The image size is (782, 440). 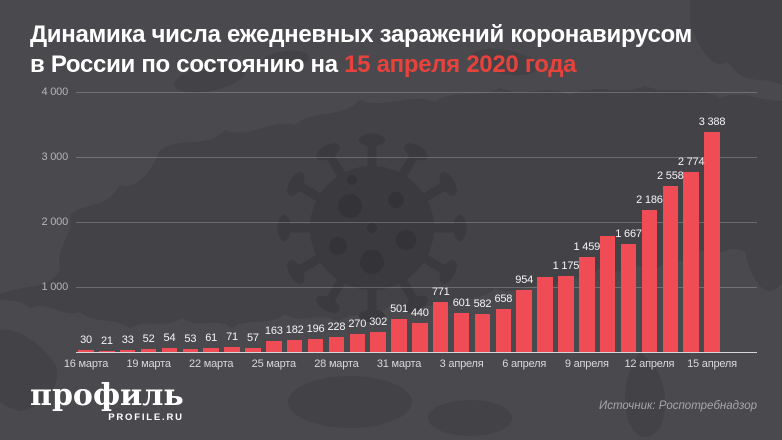 What do you see at coordinates (273, 364) in the screenshot?
I see `x-axis-tick-label: 25 марта` at bounding box center [273, 364].